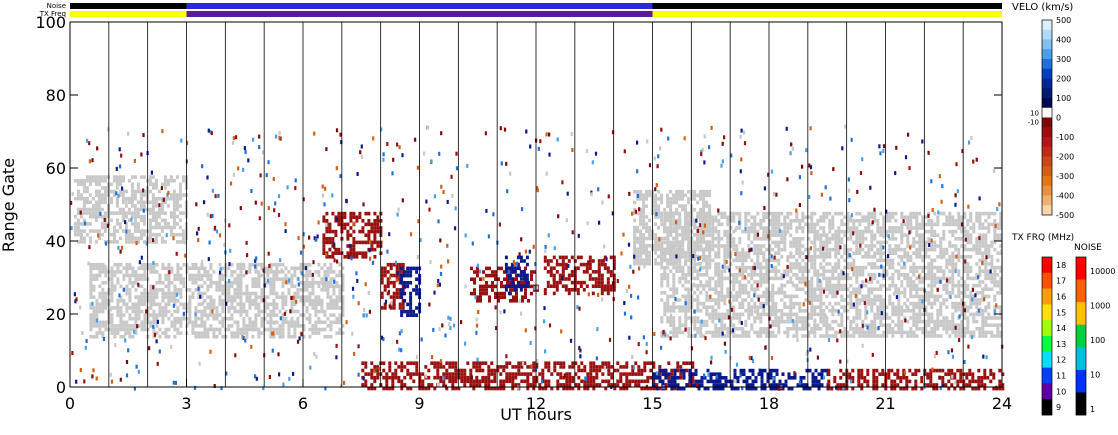 The width and height of the screenshot is (1118, 435). Describe the element at coordinates (56, 241) in the screenshot. I see `y-tick-label: 40` at that location.